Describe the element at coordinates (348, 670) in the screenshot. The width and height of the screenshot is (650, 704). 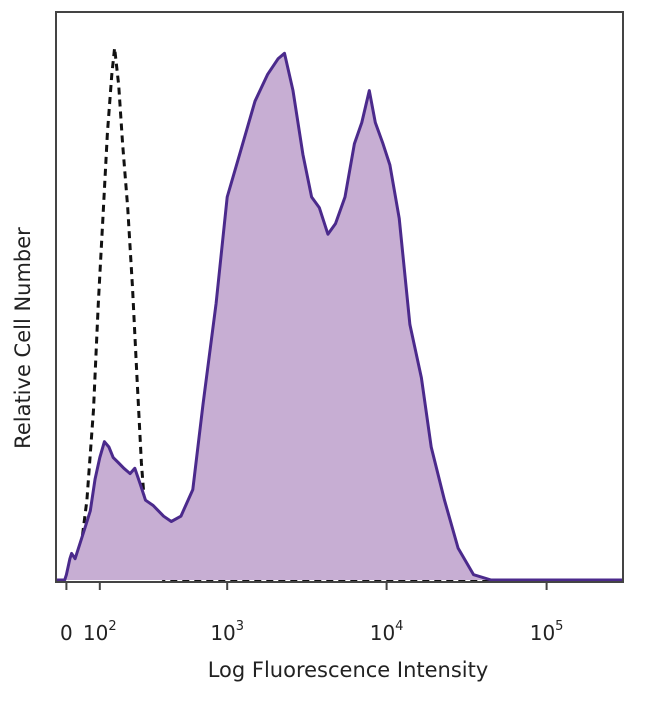
I see `x-axis-label: Log Fluorescence Intensity` at that location.